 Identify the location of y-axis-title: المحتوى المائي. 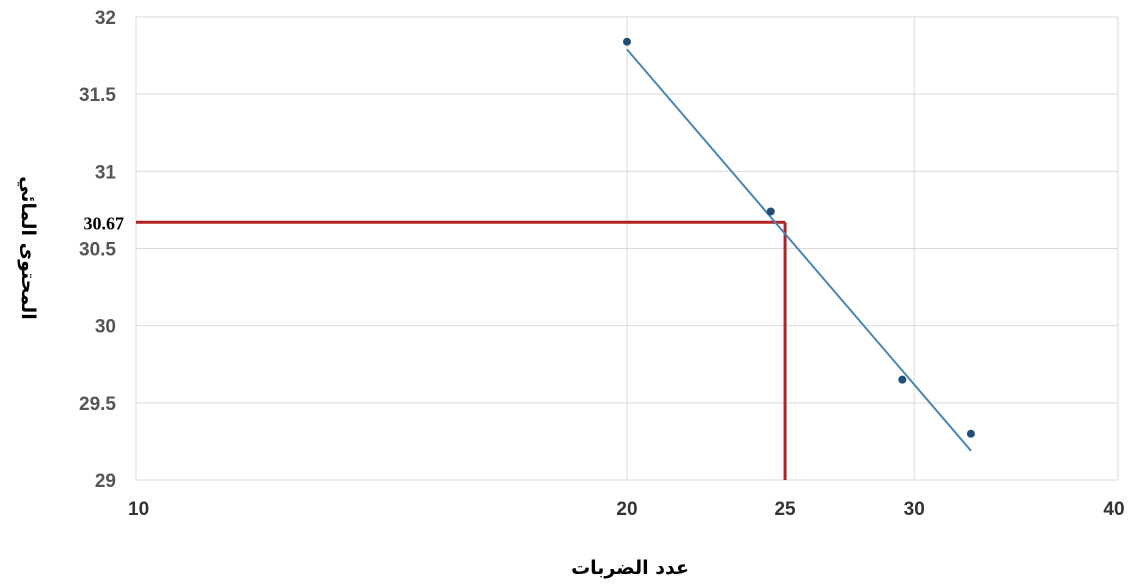
(28, 248).